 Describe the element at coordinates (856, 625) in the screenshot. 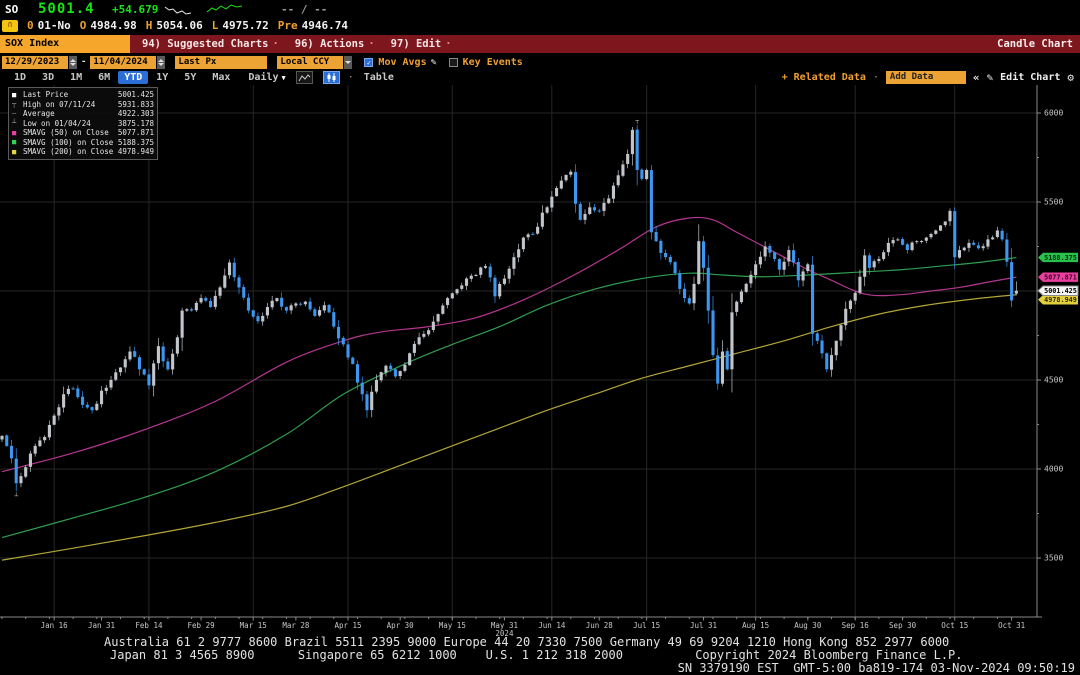

I see `svg-text: Sep 16` at that location.